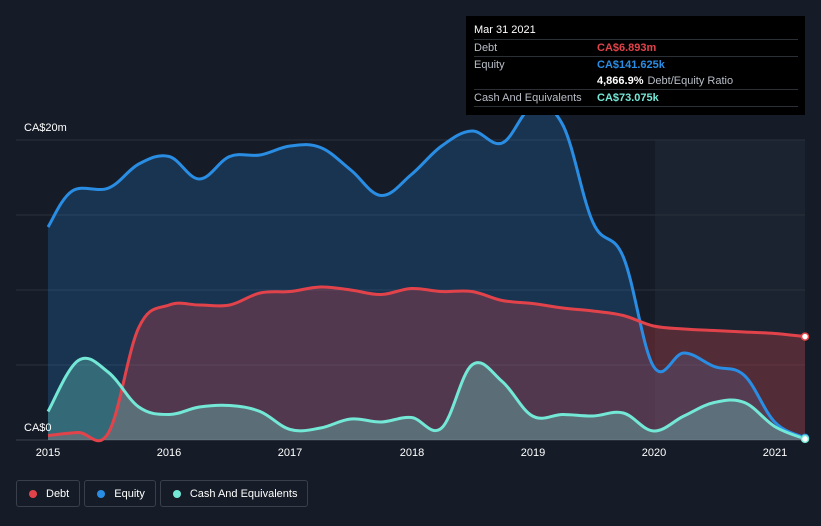 Image resolution: width=821 pixels, height=526 pixels. I want to click on tooltip-value: 4,866.9%, so click(620, 81).